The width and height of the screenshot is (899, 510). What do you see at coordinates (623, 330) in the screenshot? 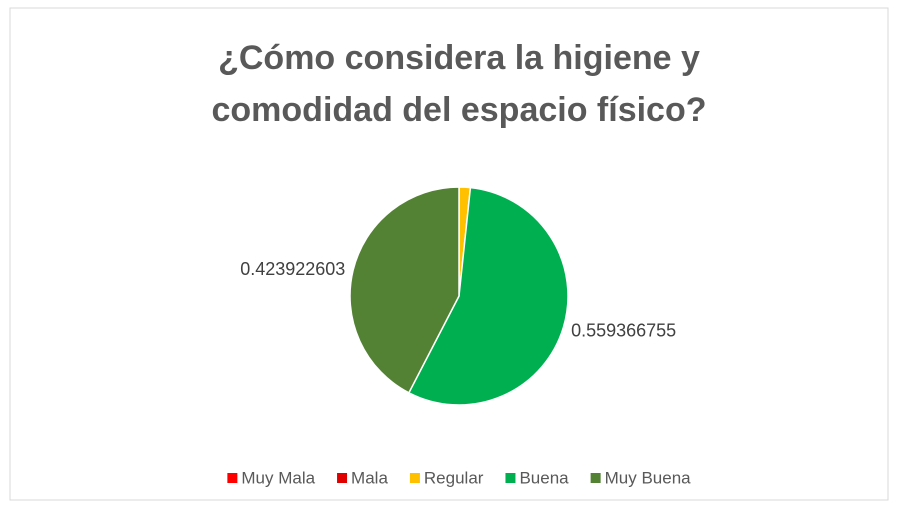
I see `data-label: 0.559366755` at bounding box center [623, 330].